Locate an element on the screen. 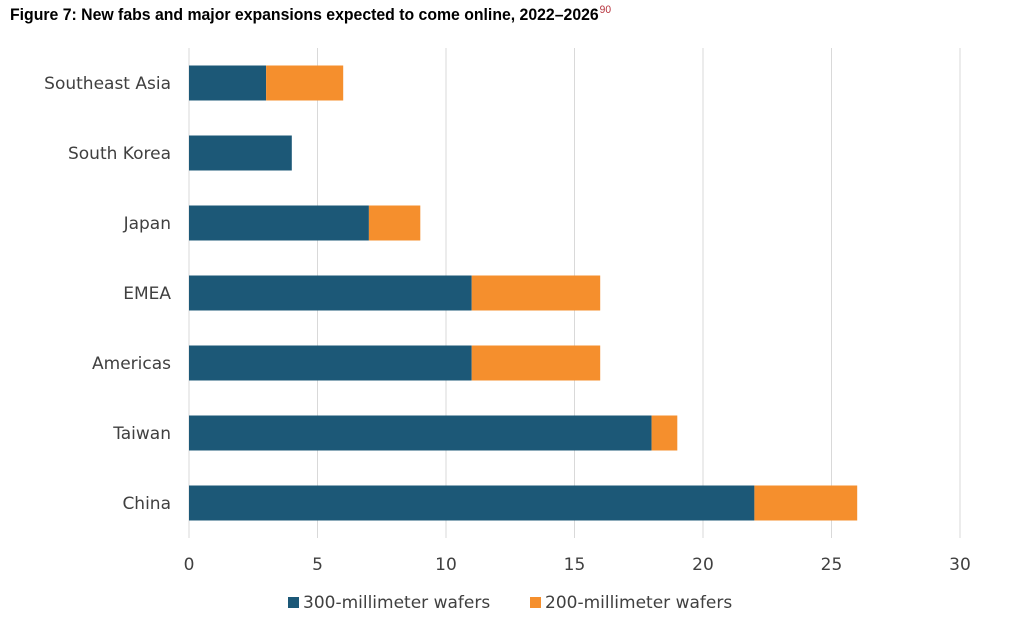 Image resolution: width=1024 pixels, height=621 pixels. x-tick-label: 15 is located at coordinates (575, 565).